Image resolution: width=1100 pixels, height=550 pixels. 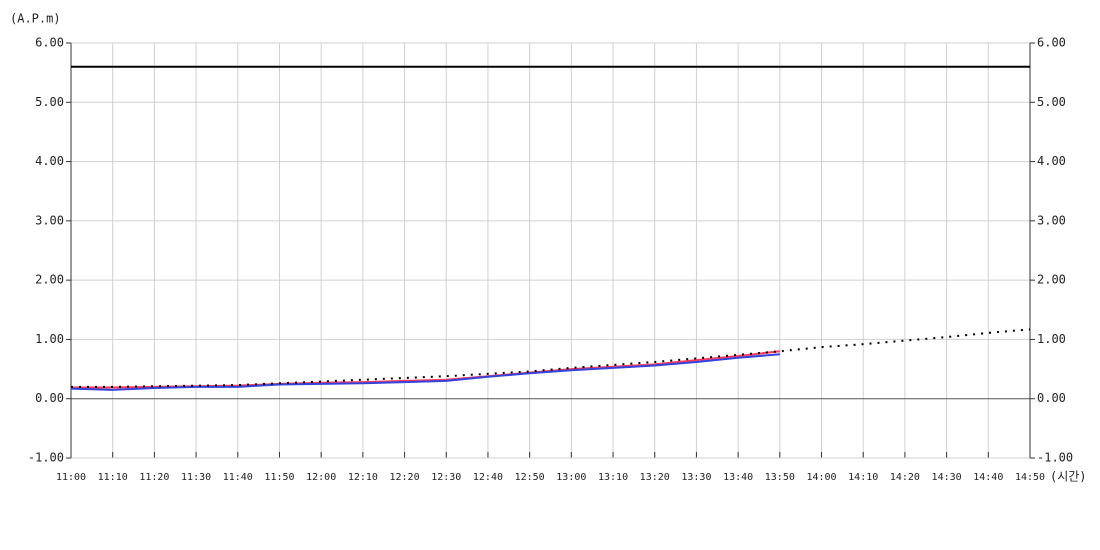 I want to click on x-tick-label: 11:20, so click(x=154, y=477).